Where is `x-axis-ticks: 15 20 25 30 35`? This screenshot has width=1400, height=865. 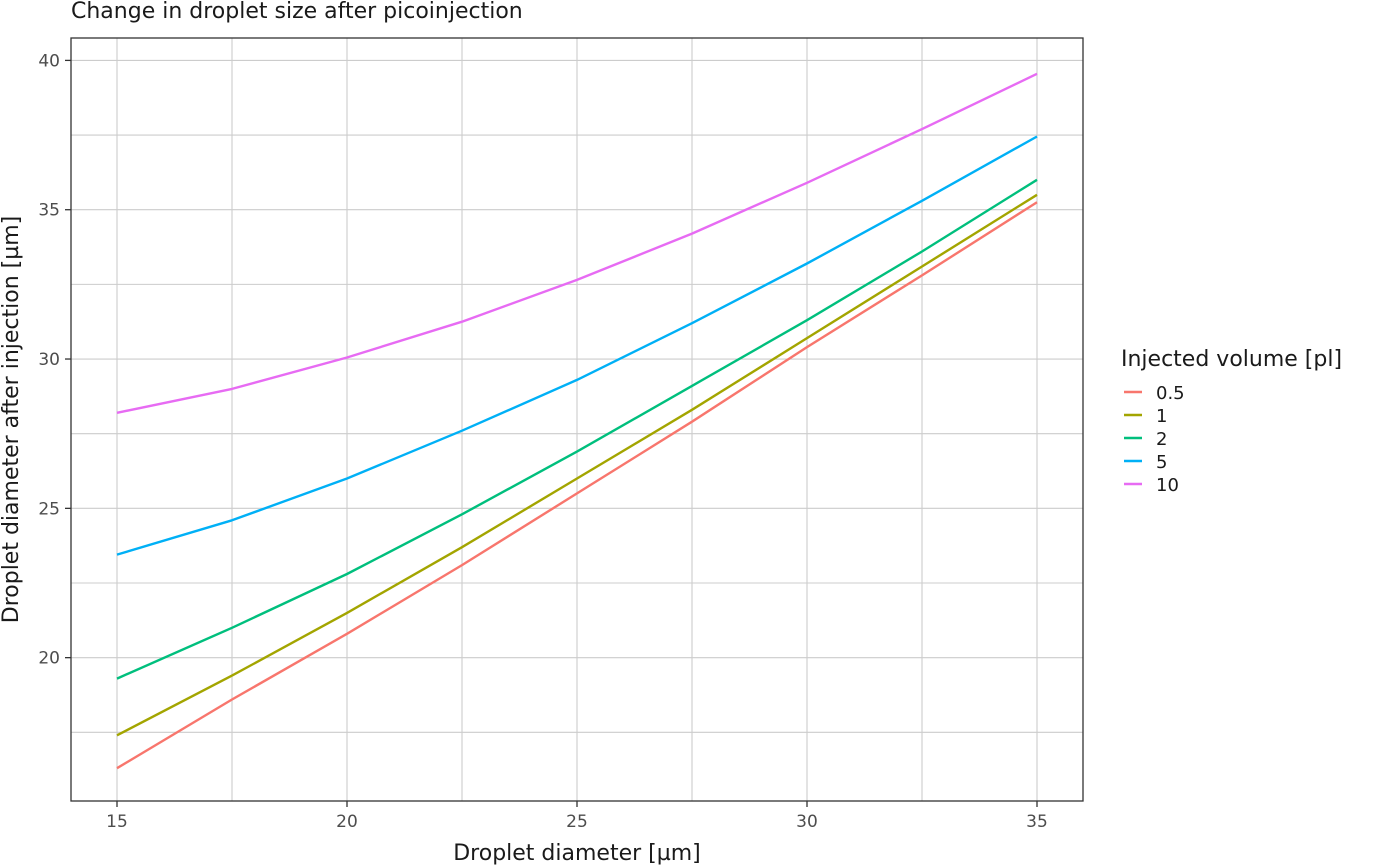
x-axis-ticks: 15 20 25 30 35 is located at coordinates (577, 816).